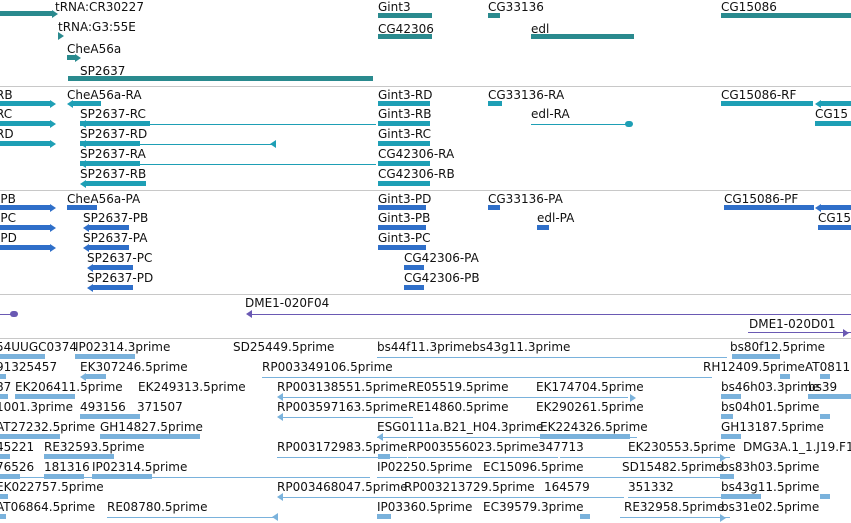 The height and width of the screenshot is (523, 851). What do you see at coordinates (17, 447) in the screenshot?
I see `feature-label: 45221` at bounding box center [17, 447].